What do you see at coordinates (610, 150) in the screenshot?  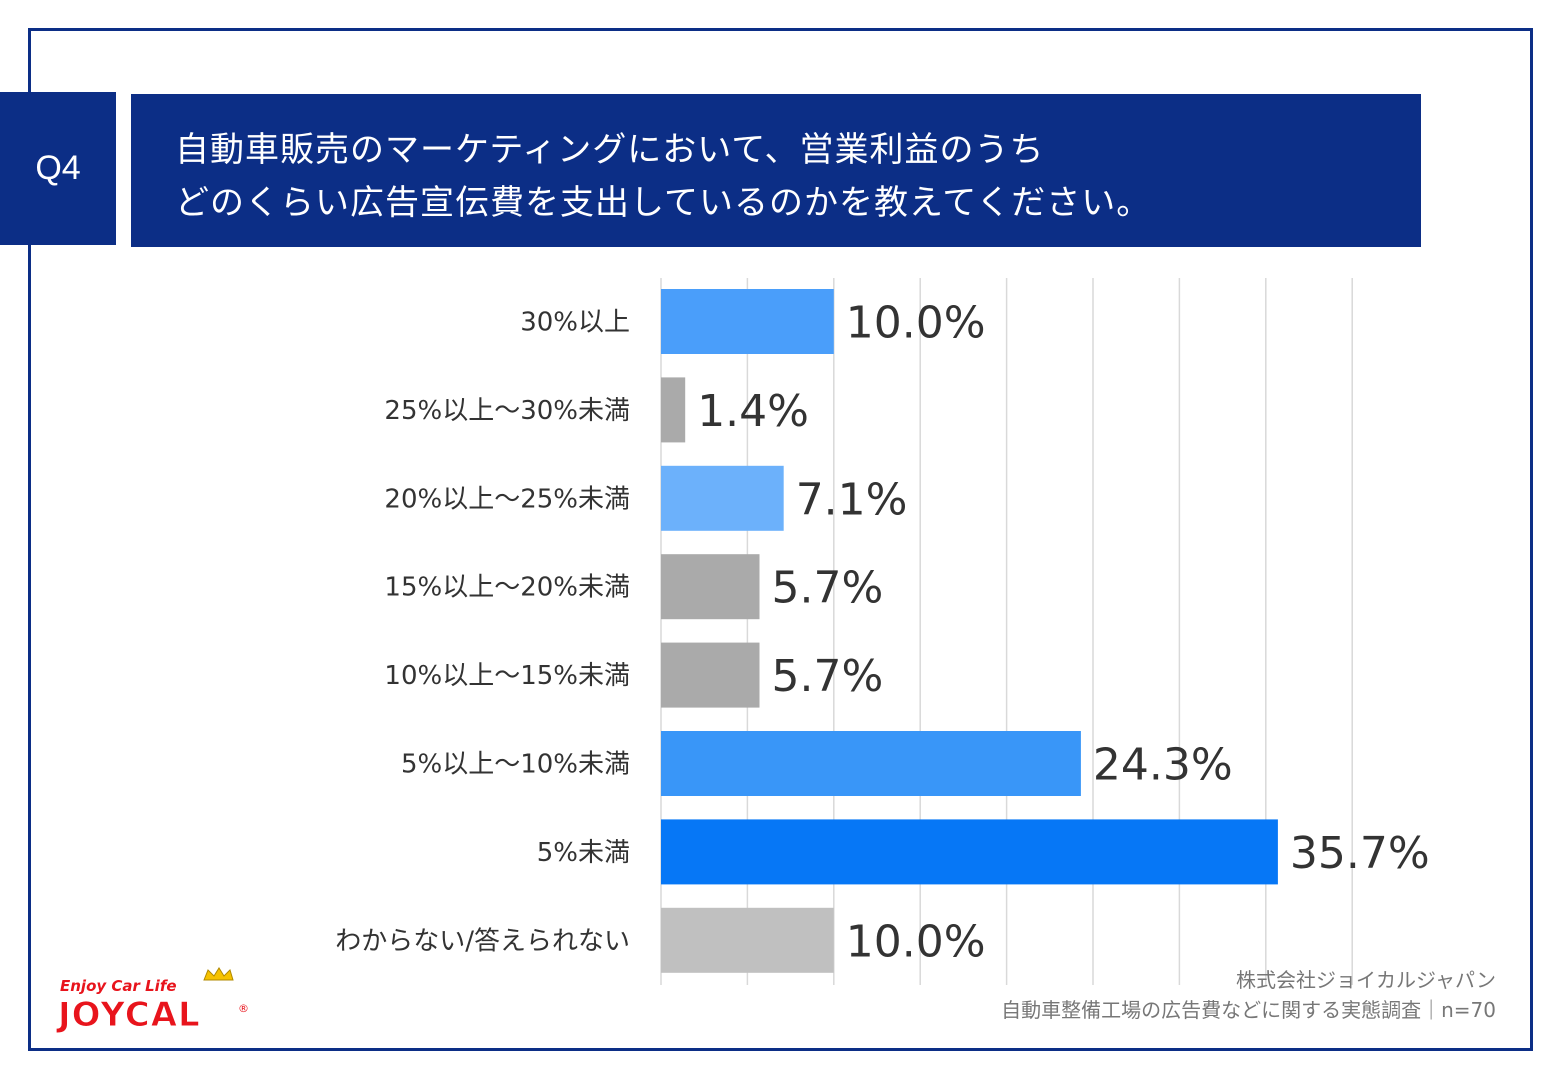 I see `question-line-1: 自動車販売のマーケティングにおいて、営業利益のうち` at bounding box center [610, 150].